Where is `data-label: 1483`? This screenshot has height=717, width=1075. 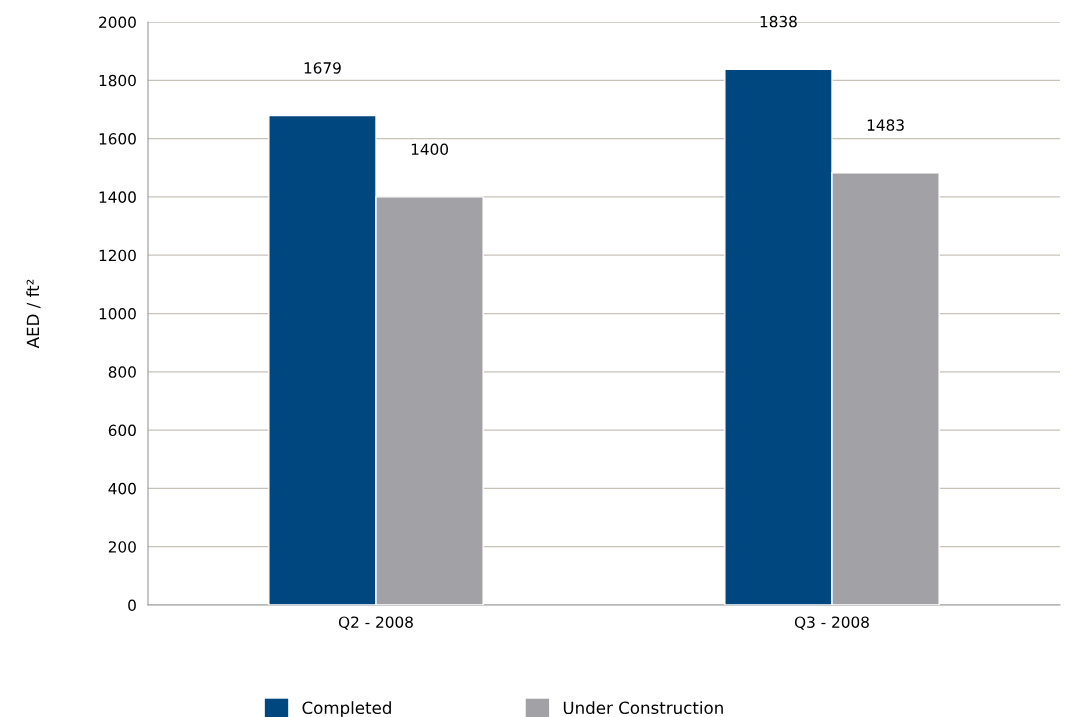
data-label: 1483 is located at coordinates (885, 125).